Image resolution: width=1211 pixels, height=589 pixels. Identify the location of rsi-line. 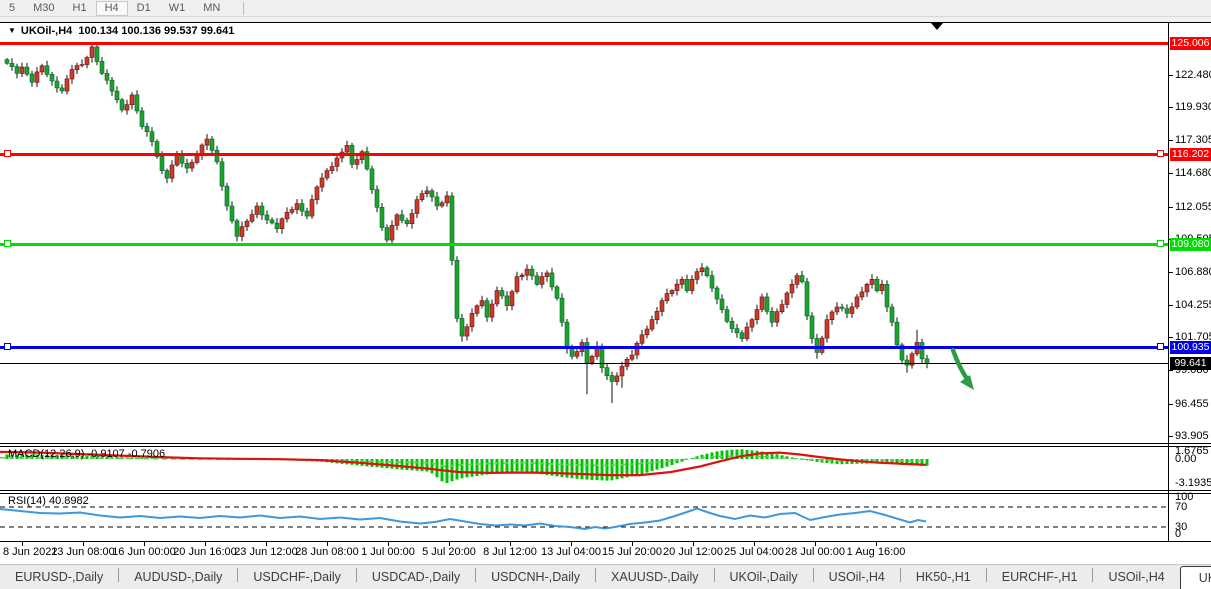
(463, 519).